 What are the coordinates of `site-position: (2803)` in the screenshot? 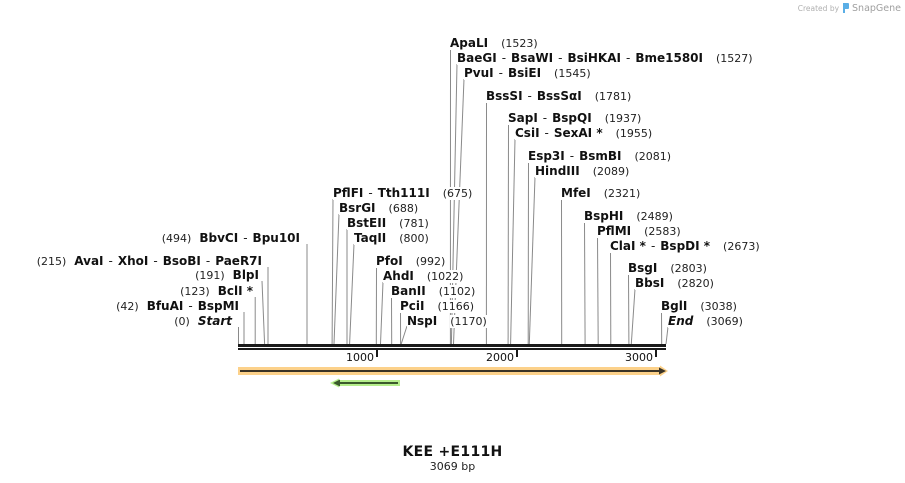 It's located at (688, 268).